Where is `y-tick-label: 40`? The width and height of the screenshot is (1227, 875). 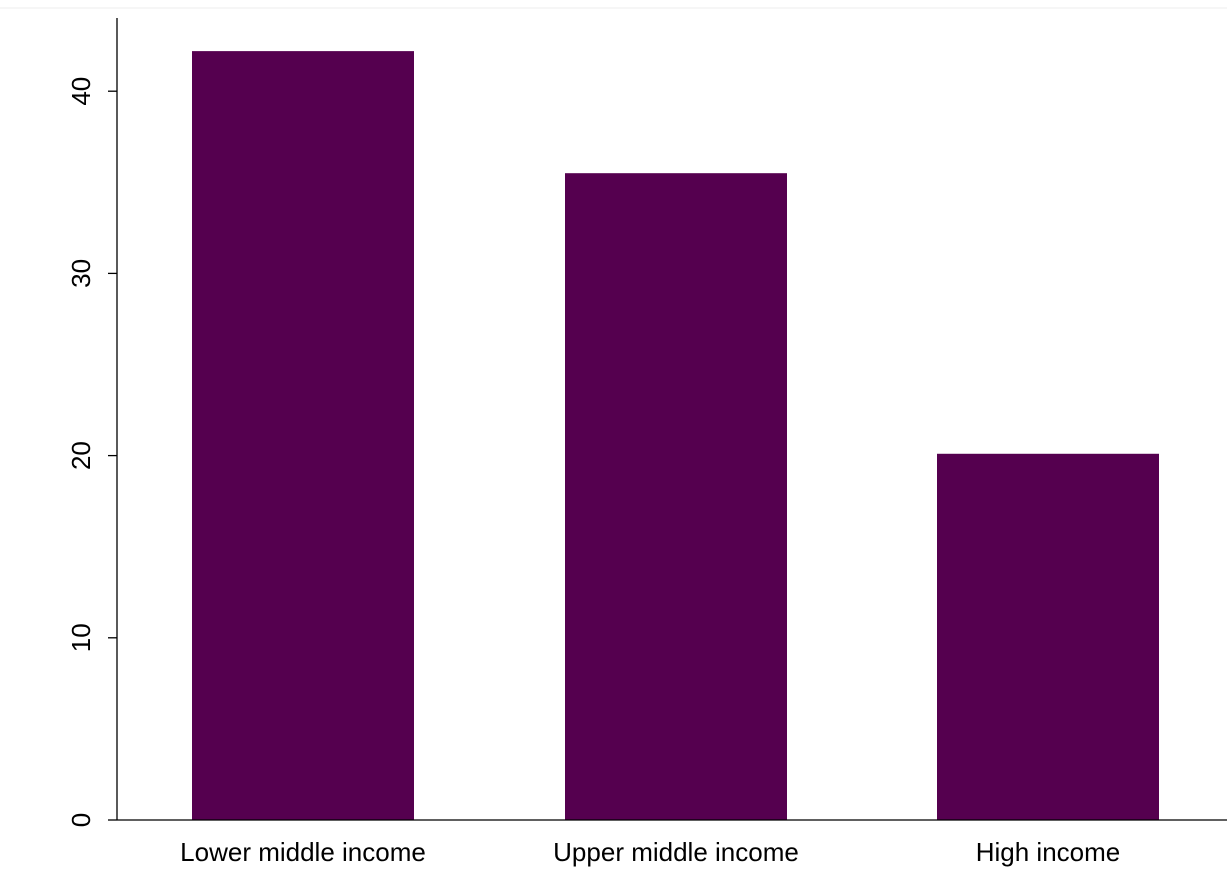
y-tick-label: 40 is located at coordinates (81, 91).